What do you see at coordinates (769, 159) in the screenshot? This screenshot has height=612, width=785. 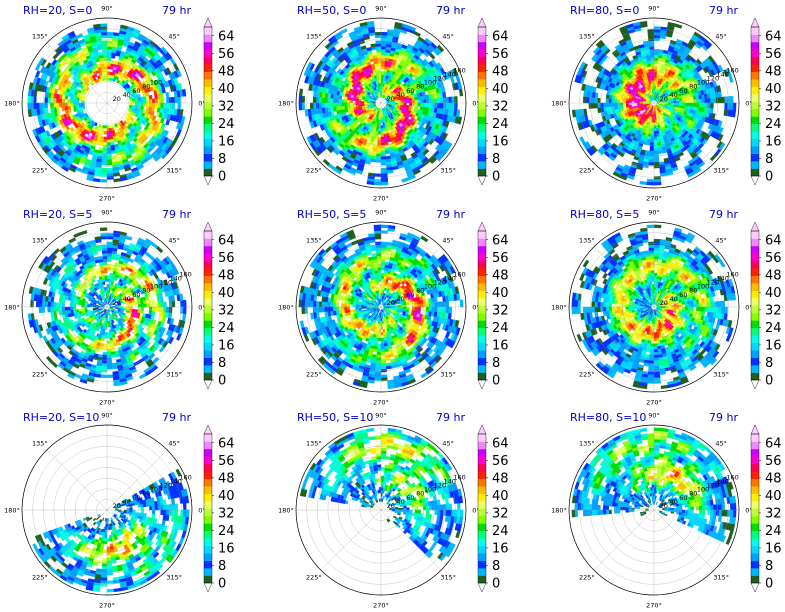 I see `colorbar-tick-label: 8` at bounding box center [769, 159].